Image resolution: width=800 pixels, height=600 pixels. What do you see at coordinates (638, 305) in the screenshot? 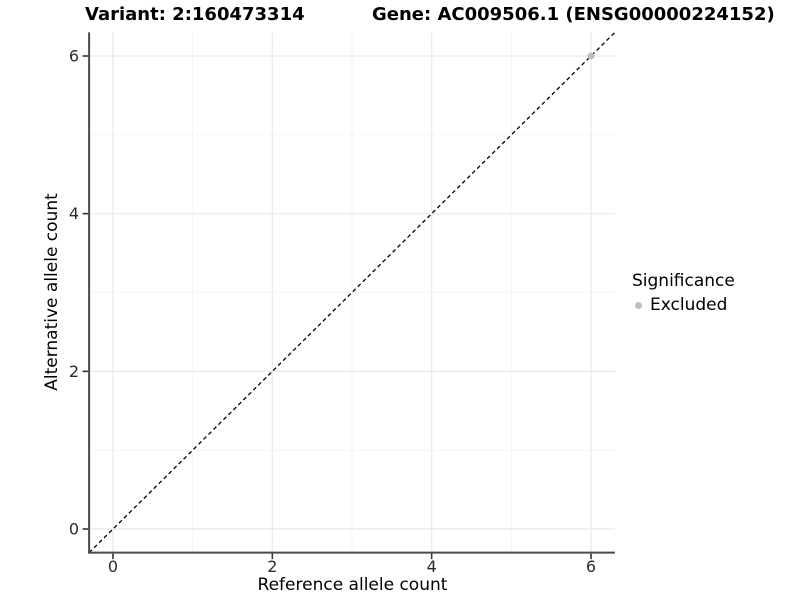
I see `legend-point-icon` at bounding box center [638, 305].